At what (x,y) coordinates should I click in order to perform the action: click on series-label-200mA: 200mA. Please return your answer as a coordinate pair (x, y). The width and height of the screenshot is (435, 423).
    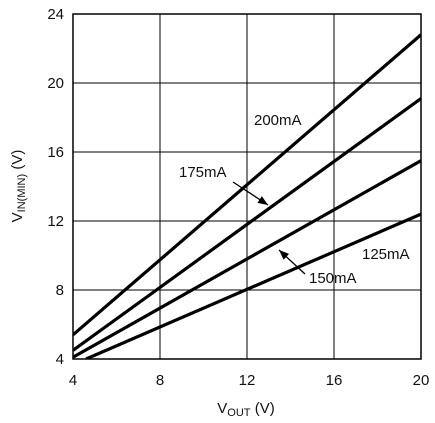
    Looking at the image, I should click on (278, 120).